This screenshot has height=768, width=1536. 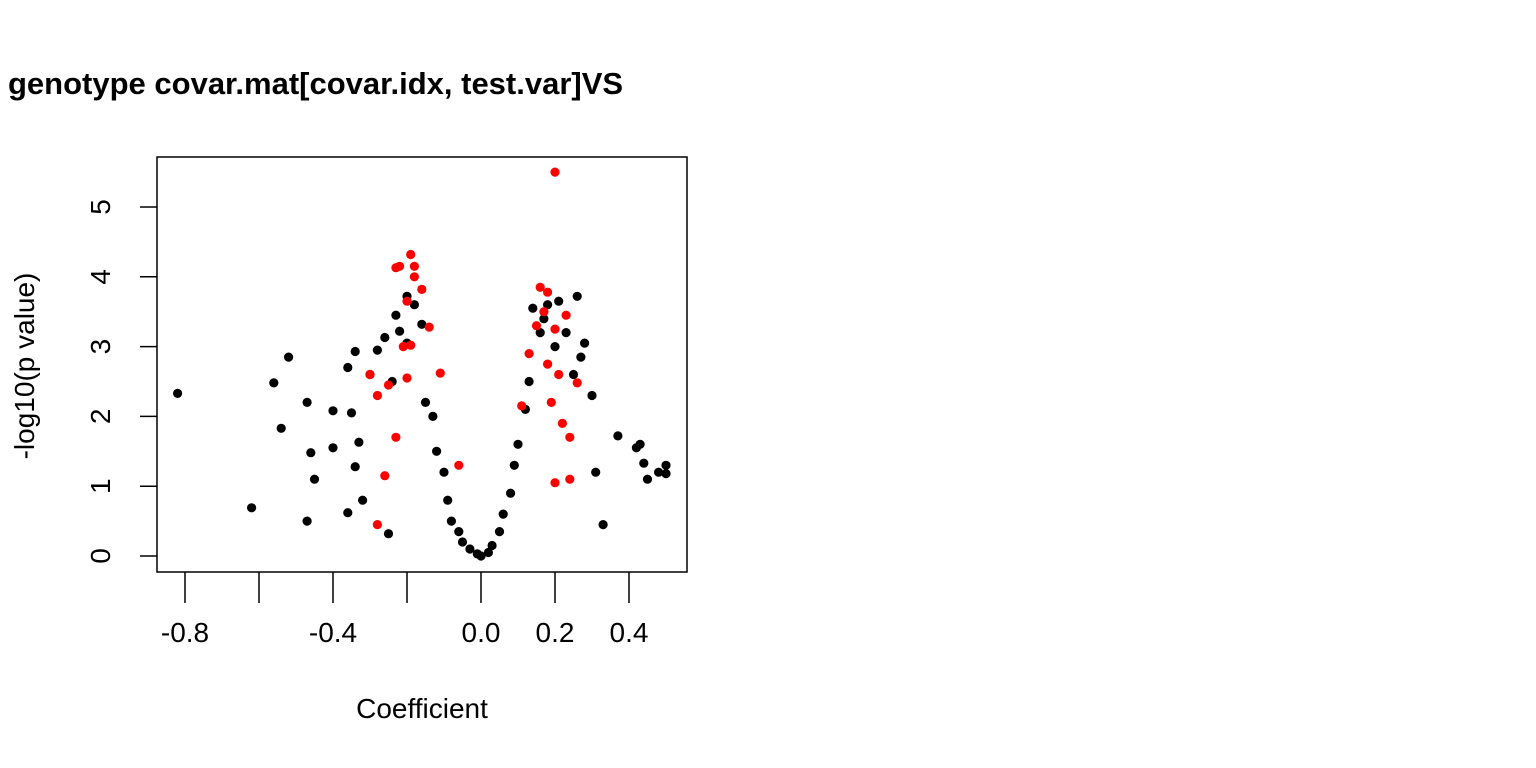 I want to click on x-axis-label: Coefficient, so click(x=422, y=708).